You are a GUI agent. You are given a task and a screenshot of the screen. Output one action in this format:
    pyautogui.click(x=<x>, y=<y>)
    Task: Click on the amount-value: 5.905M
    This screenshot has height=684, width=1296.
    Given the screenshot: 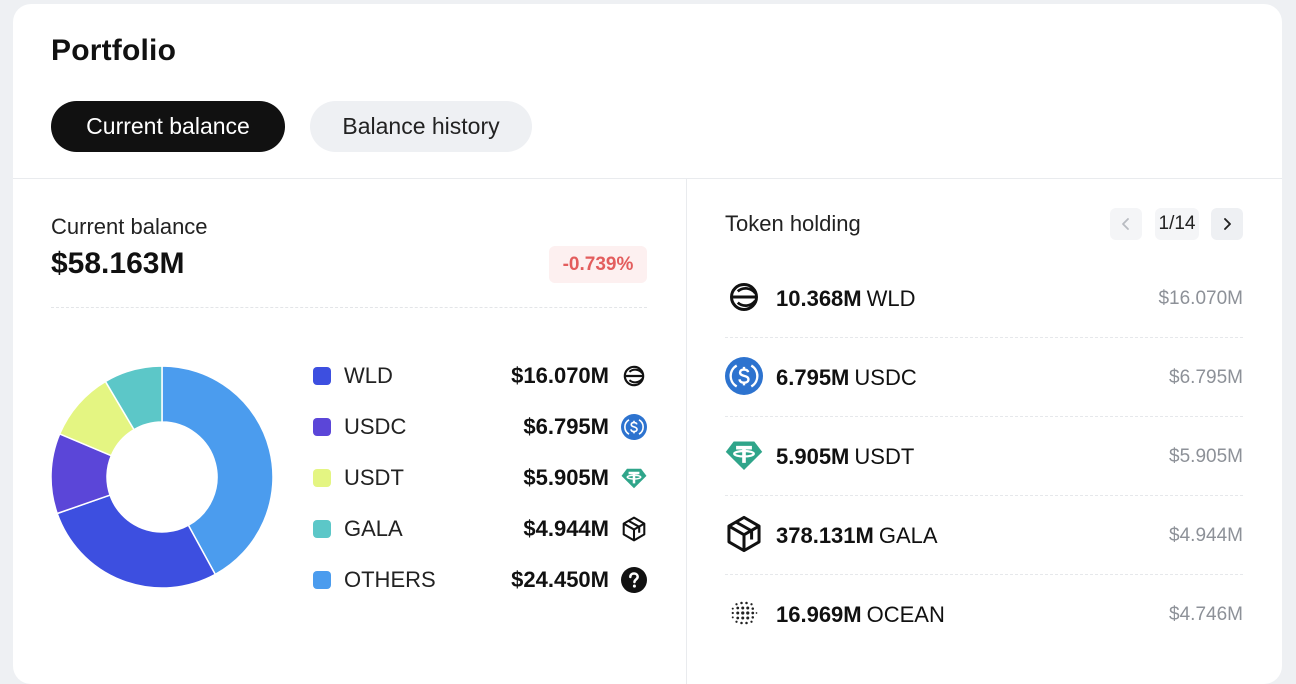 What is the action you would take?
    pyautogui.click(x=813, y=456)
    